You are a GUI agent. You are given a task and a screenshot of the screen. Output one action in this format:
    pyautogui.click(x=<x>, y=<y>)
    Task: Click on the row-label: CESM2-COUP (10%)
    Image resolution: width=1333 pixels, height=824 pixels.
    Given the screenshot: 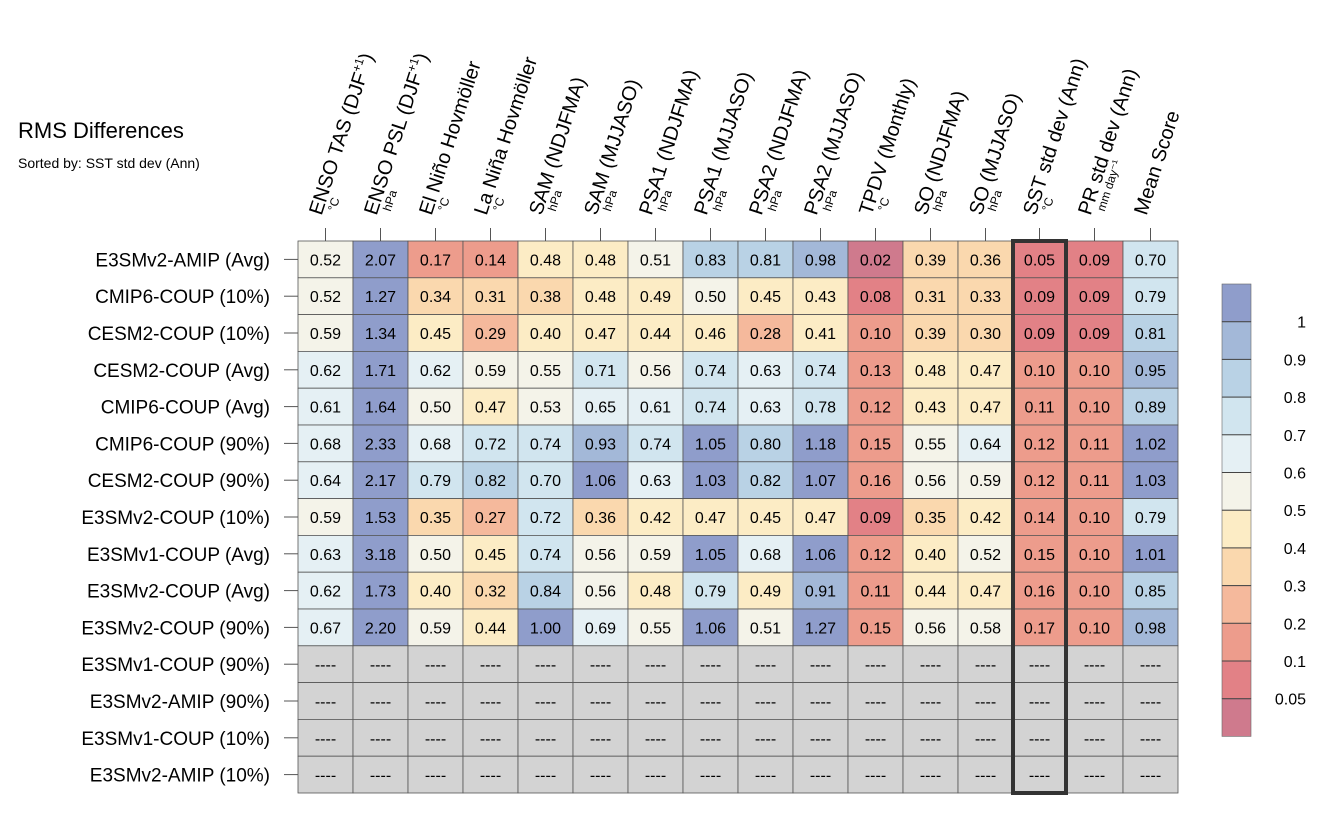 What is the action you would take?
    pyautogui.click(x=179, y=334)
    